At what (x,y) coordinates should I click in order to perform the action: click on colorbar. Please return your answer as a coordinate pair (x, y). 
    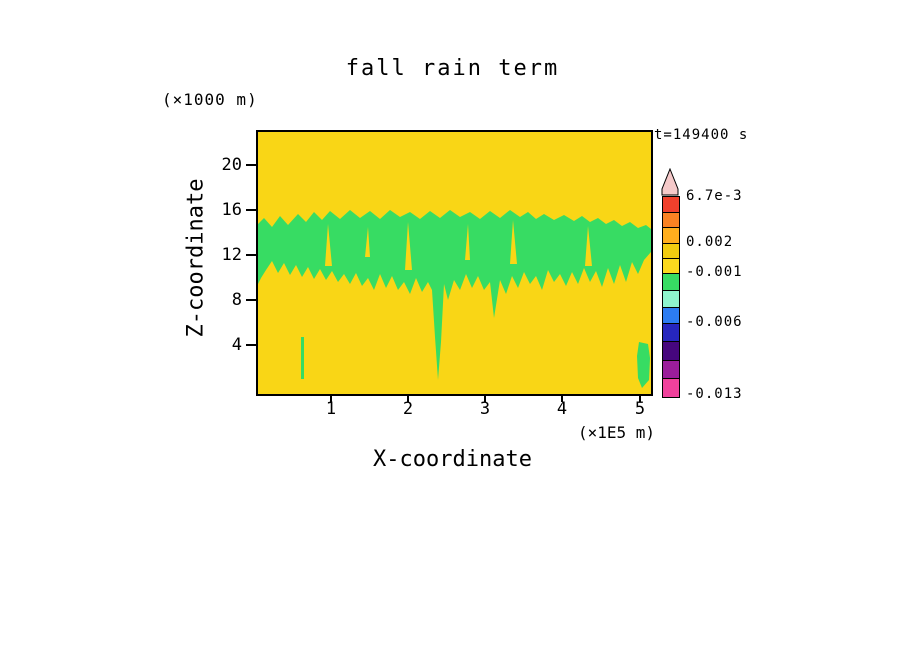
    Looking at the image, I should click on (671, 297).